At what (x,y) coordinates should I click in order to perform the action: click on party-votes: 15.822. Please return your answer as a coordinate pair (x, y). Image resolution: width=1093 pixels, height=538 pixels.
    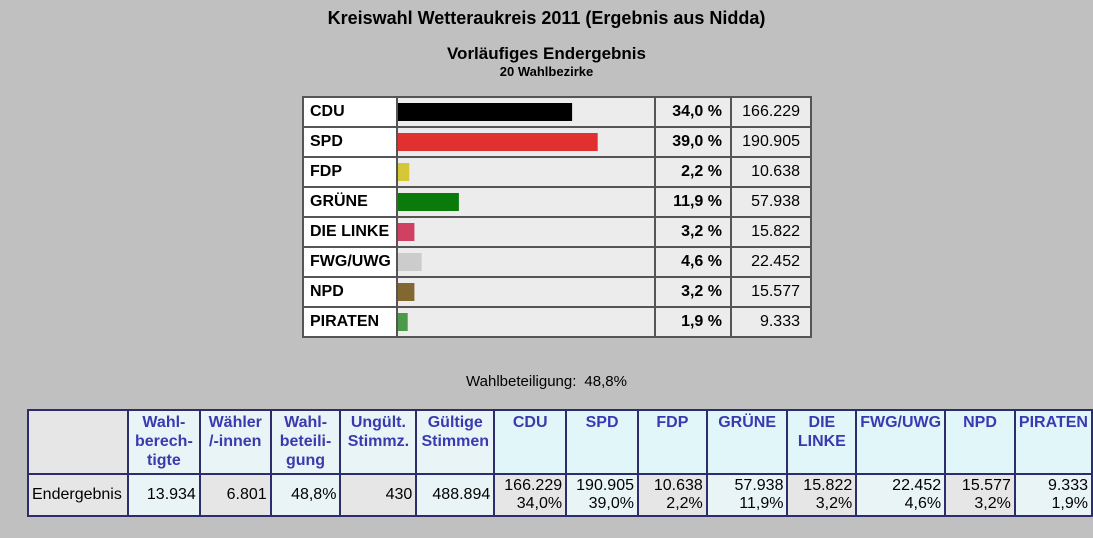
    Looking at the image, I should click on (828, 485).